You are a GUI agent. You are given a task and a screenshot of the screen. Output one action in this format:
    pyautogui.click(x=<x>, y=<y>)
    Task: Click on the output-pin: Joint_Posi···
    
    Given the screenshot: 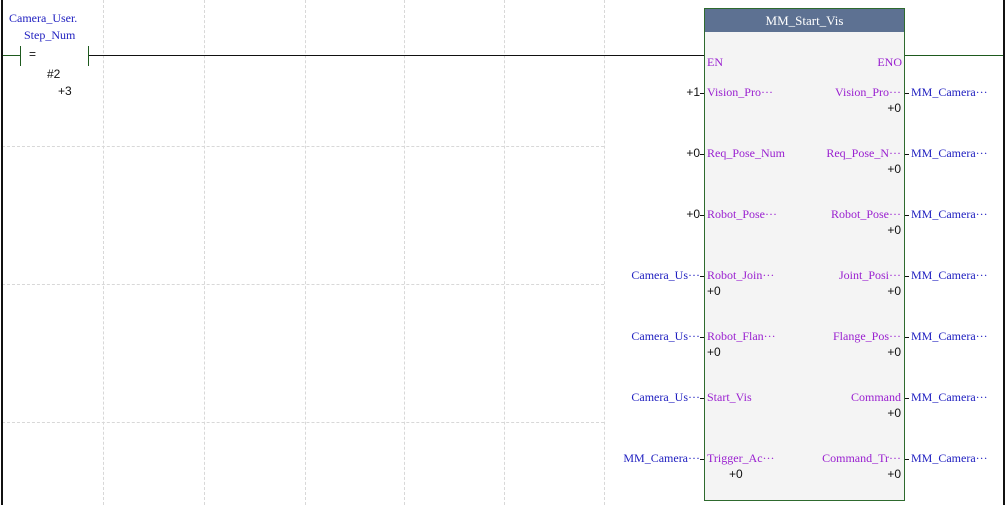 What is the action you would take?
    pyautogui.click(x=869, y=275)
    